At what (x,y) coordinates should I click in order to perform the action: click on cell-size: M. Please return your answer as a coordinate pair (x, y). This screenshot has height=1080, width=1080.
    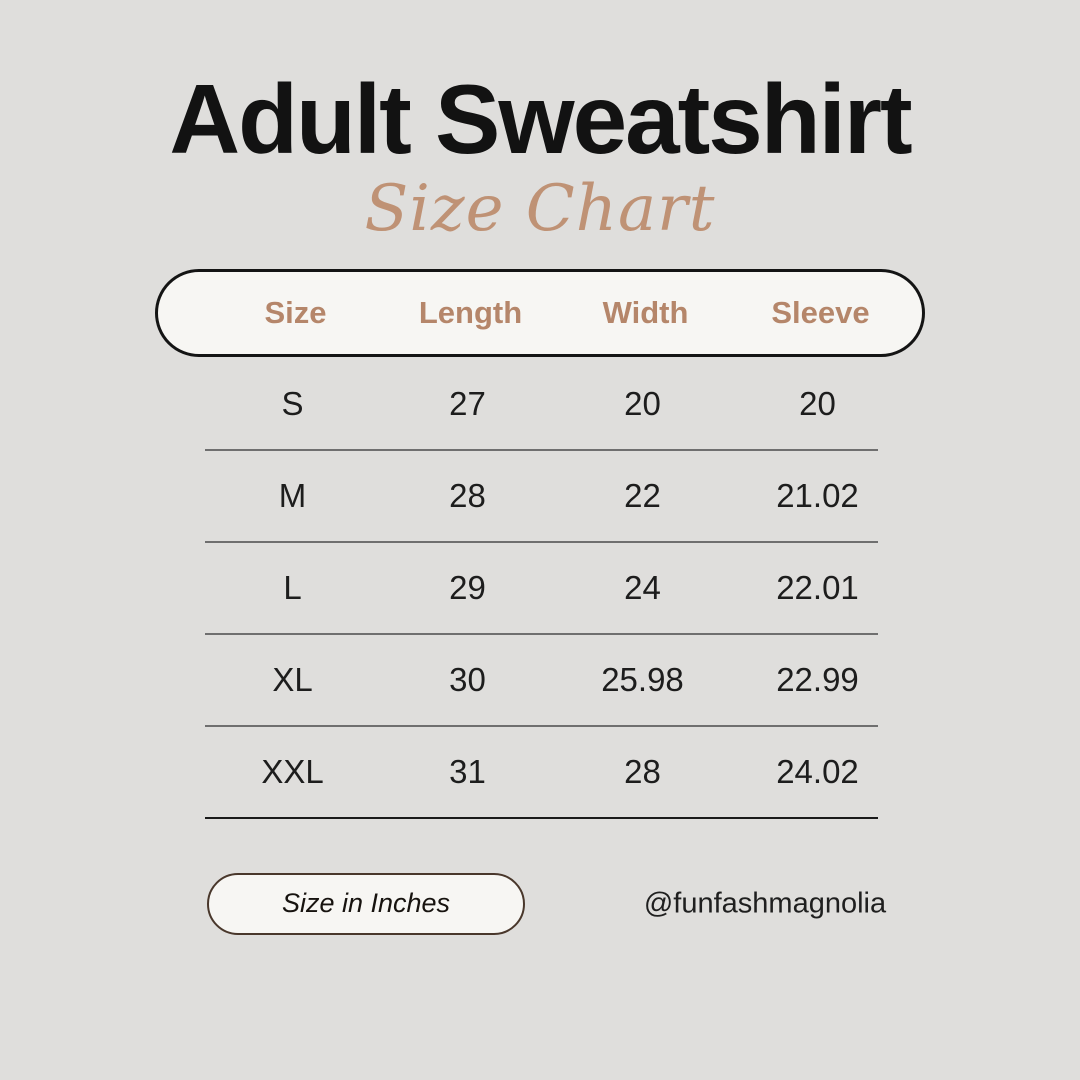
    Looking at the image, I should click on (292, 495).